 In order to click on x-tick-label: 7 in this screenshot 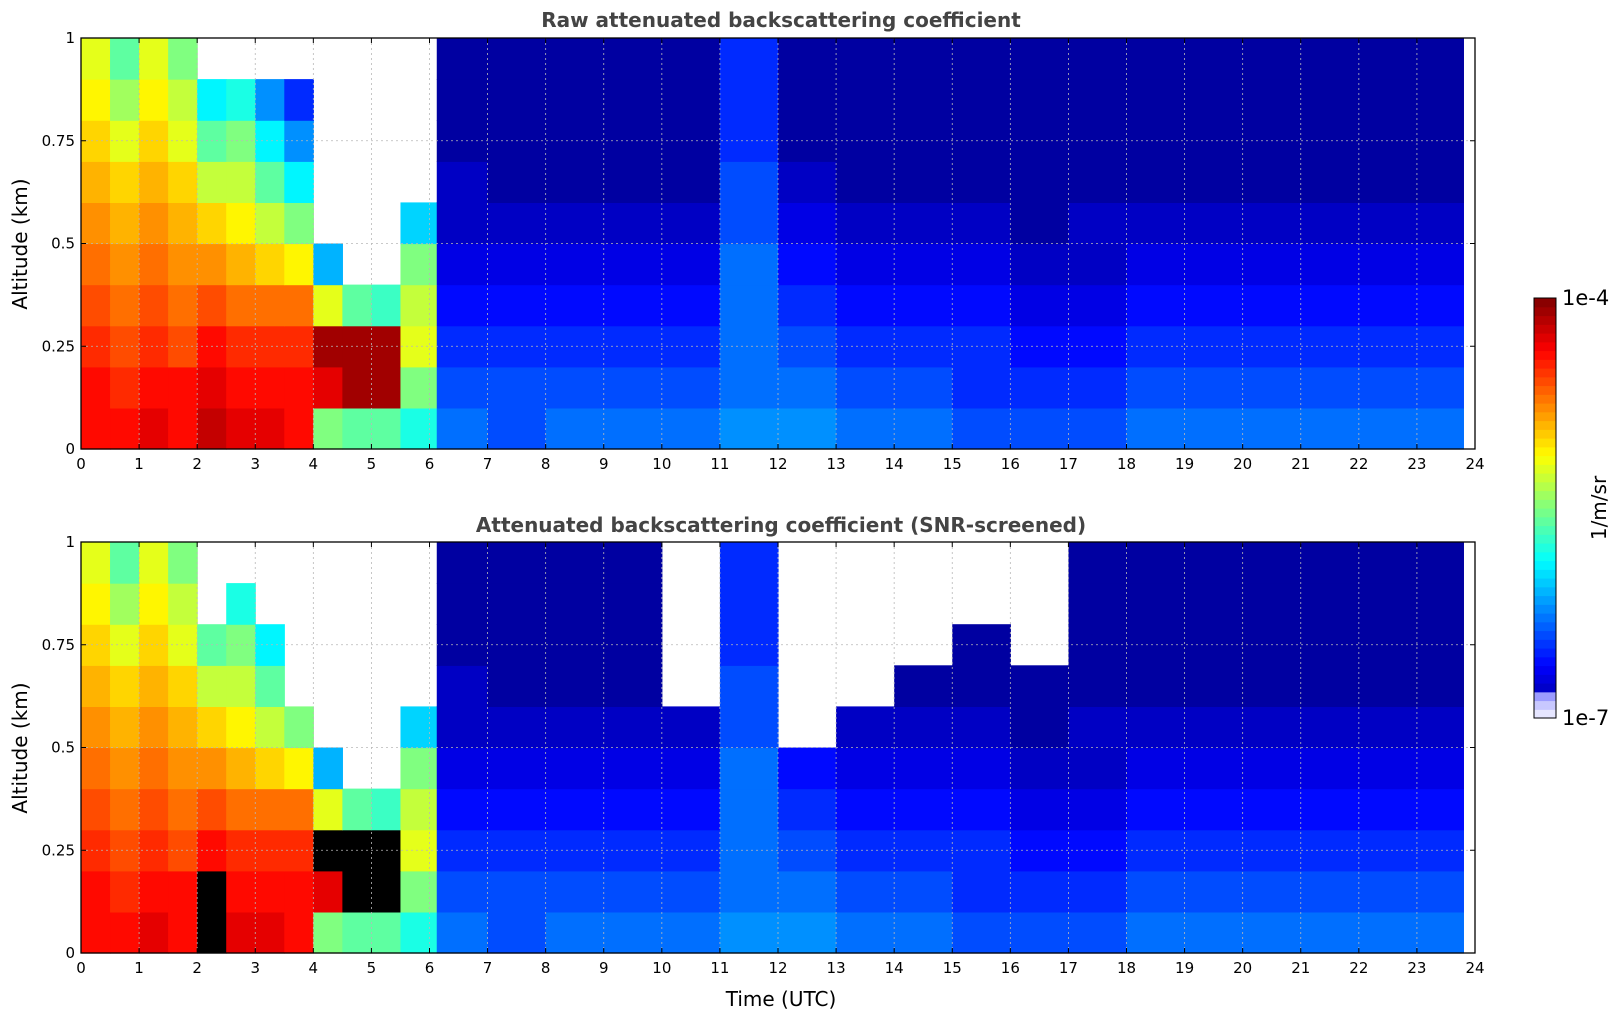, I will do `click(488, 968)`.